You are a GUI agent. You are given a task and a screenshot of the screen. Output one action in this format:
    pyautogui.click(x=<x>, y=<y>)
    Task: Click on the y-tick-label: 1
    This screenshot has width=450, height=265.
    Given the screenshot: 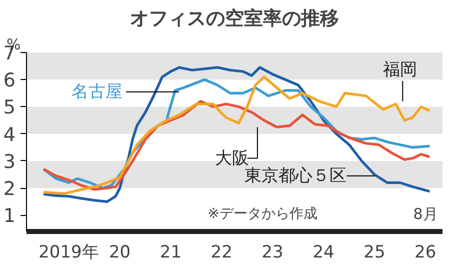 What is the action you would take?
    pyautogui.click(x=9, y=216)
    